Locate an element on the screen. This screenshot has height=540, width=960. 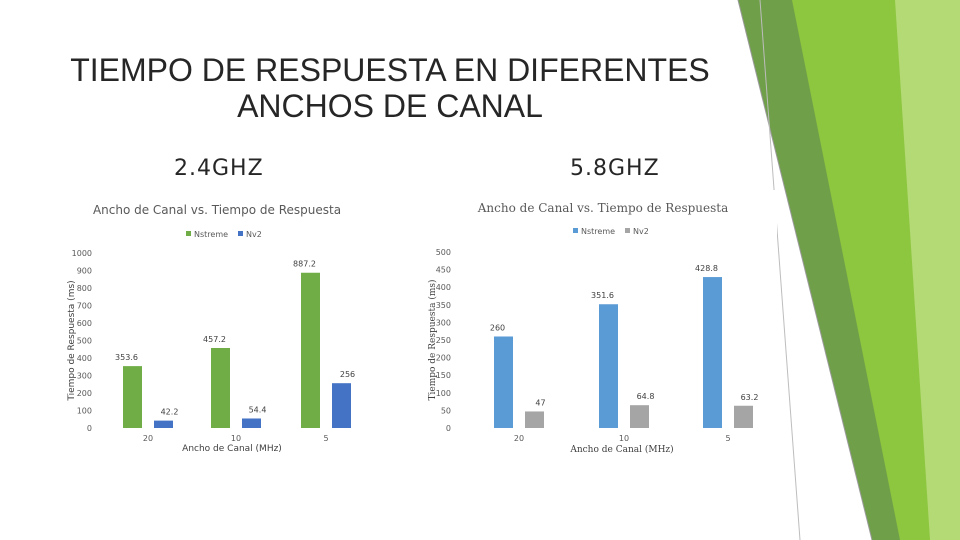
data-label-nstreme-10: 351.6 is located at coordinates (602, 295).